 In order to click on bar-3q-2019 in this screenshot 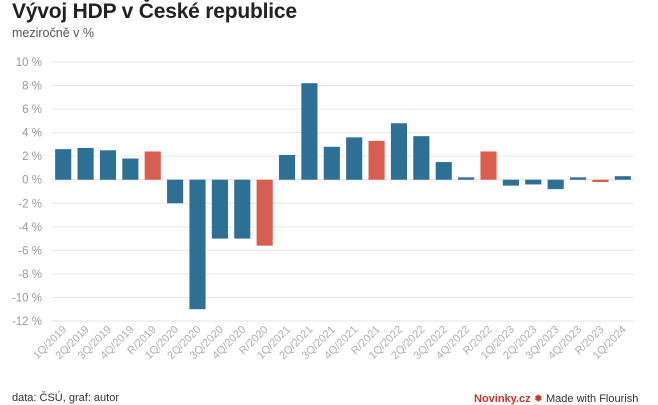, I will do `click(108, 165)`.